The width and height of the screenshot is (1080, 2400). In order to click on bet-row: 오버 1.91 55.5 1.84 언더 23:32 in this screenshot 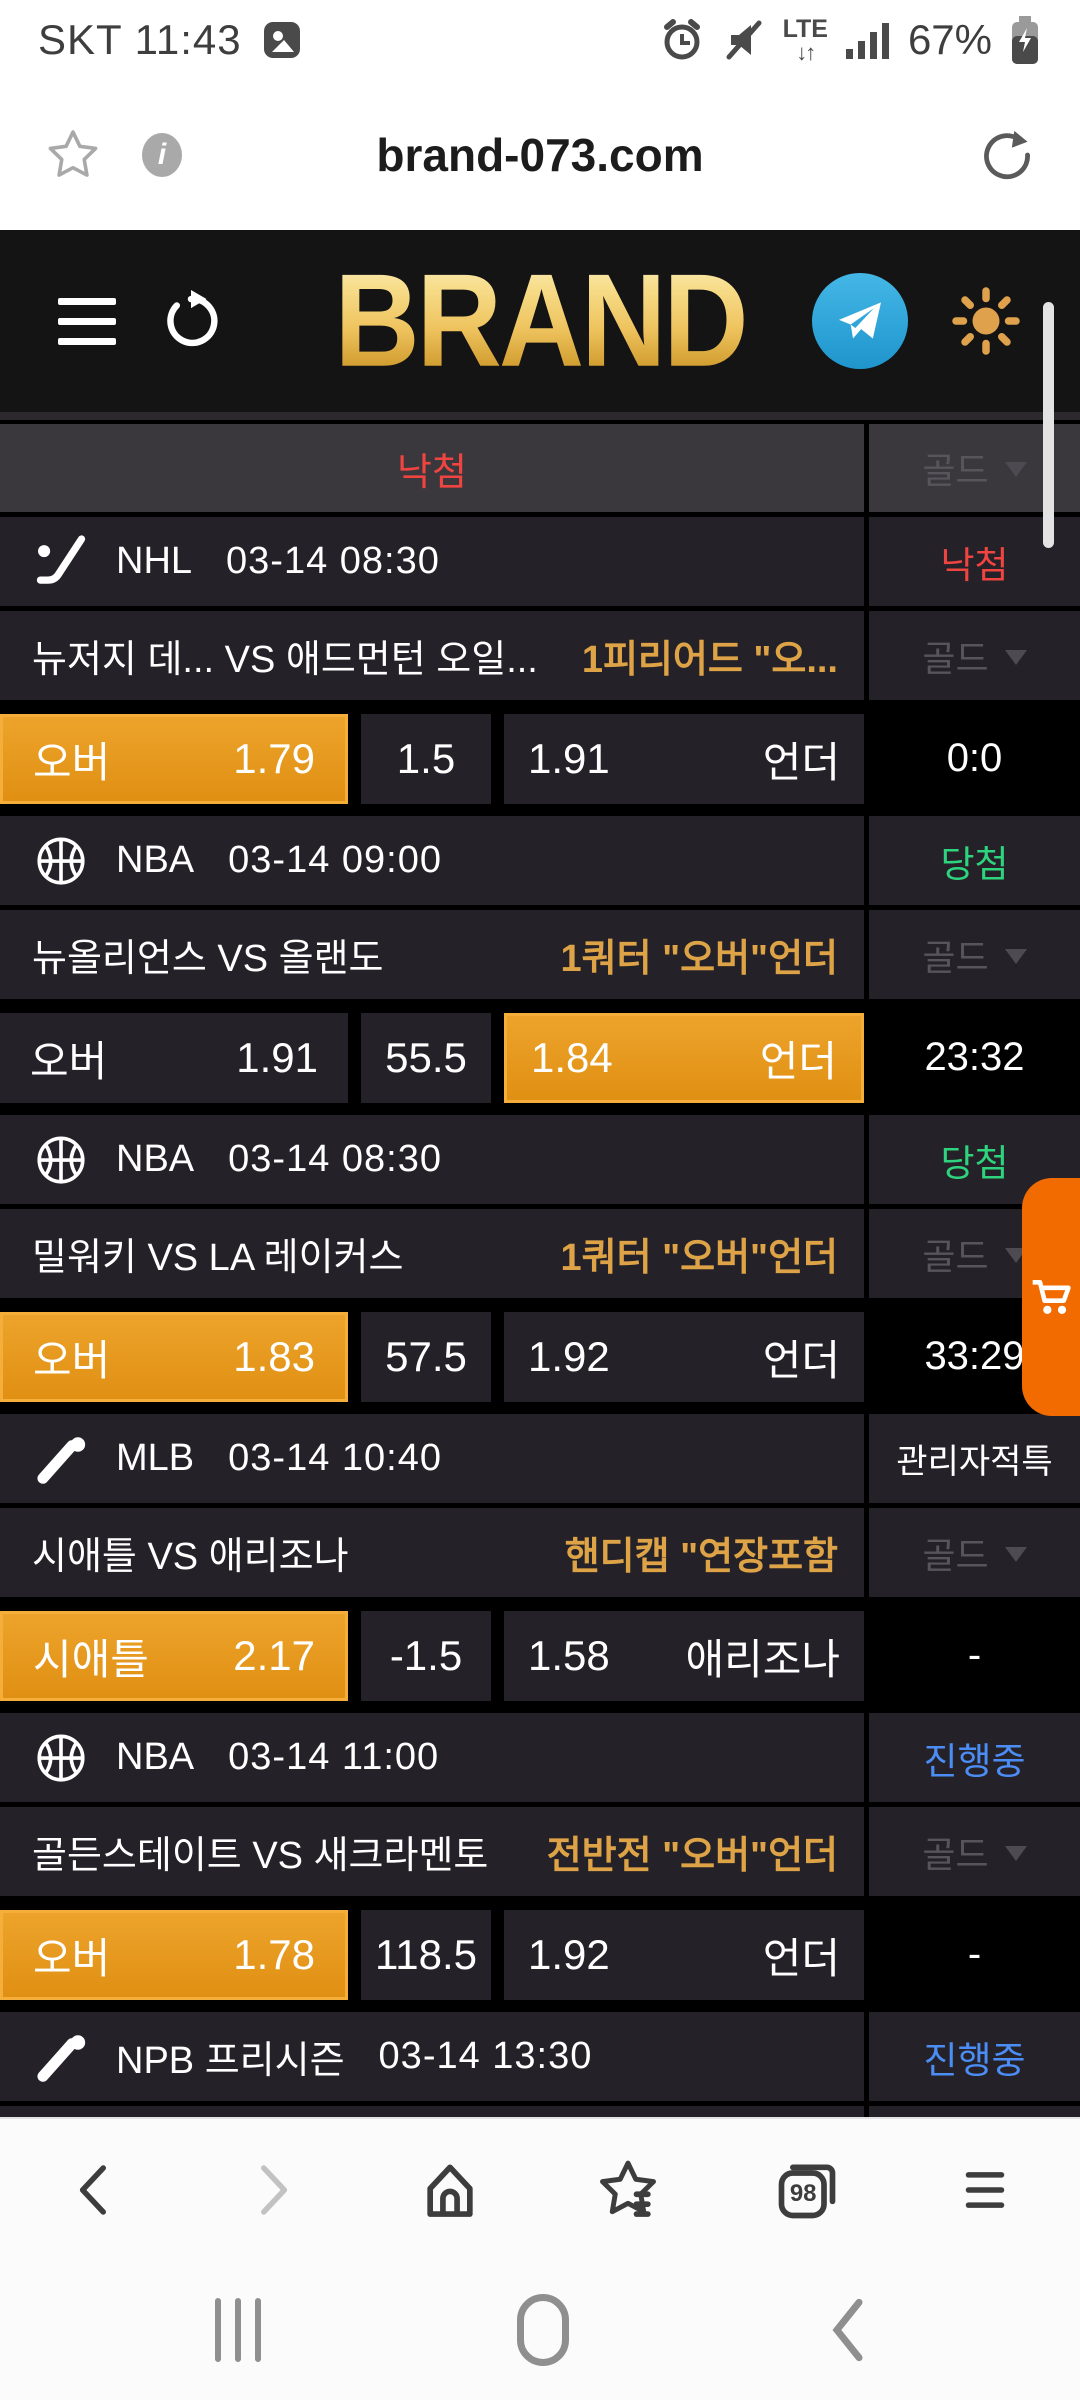, I will do `click(540, 1059)`.